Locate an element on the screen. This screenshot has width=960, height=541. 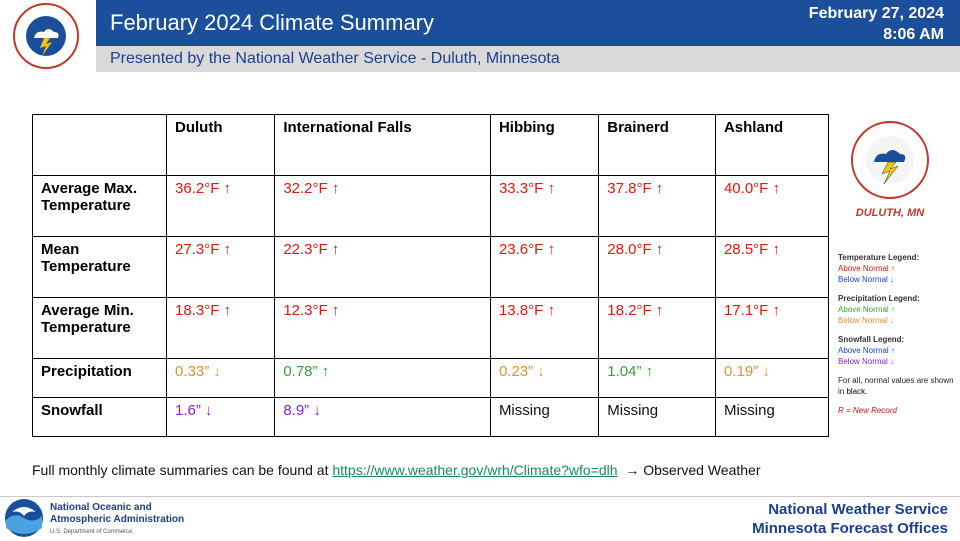
page-title: February 2024 Climate Summary is located at coordinates (272, 22).